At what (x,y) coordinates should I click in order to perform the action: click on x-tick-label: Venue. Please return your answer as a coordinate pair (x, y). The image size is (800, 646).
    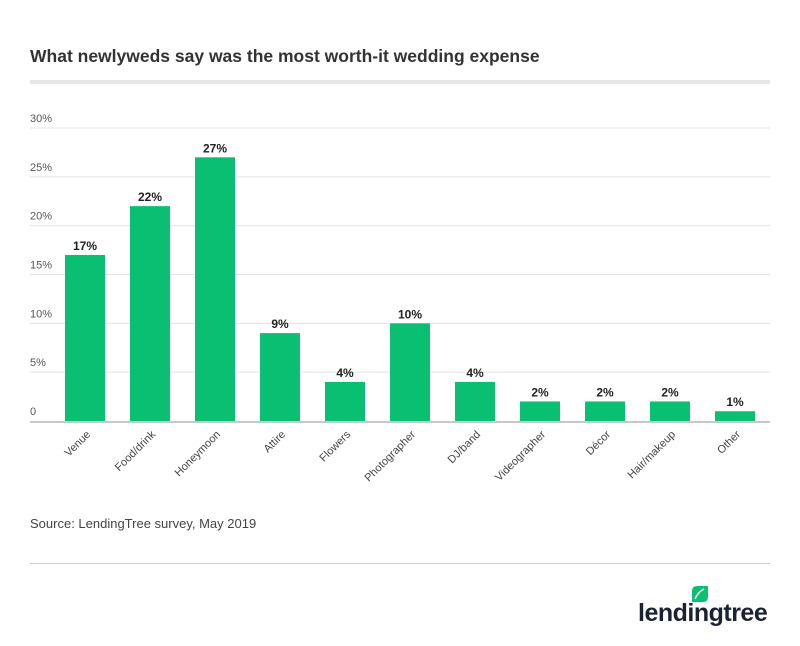
    Looking at the image, I should click on (78, 444).